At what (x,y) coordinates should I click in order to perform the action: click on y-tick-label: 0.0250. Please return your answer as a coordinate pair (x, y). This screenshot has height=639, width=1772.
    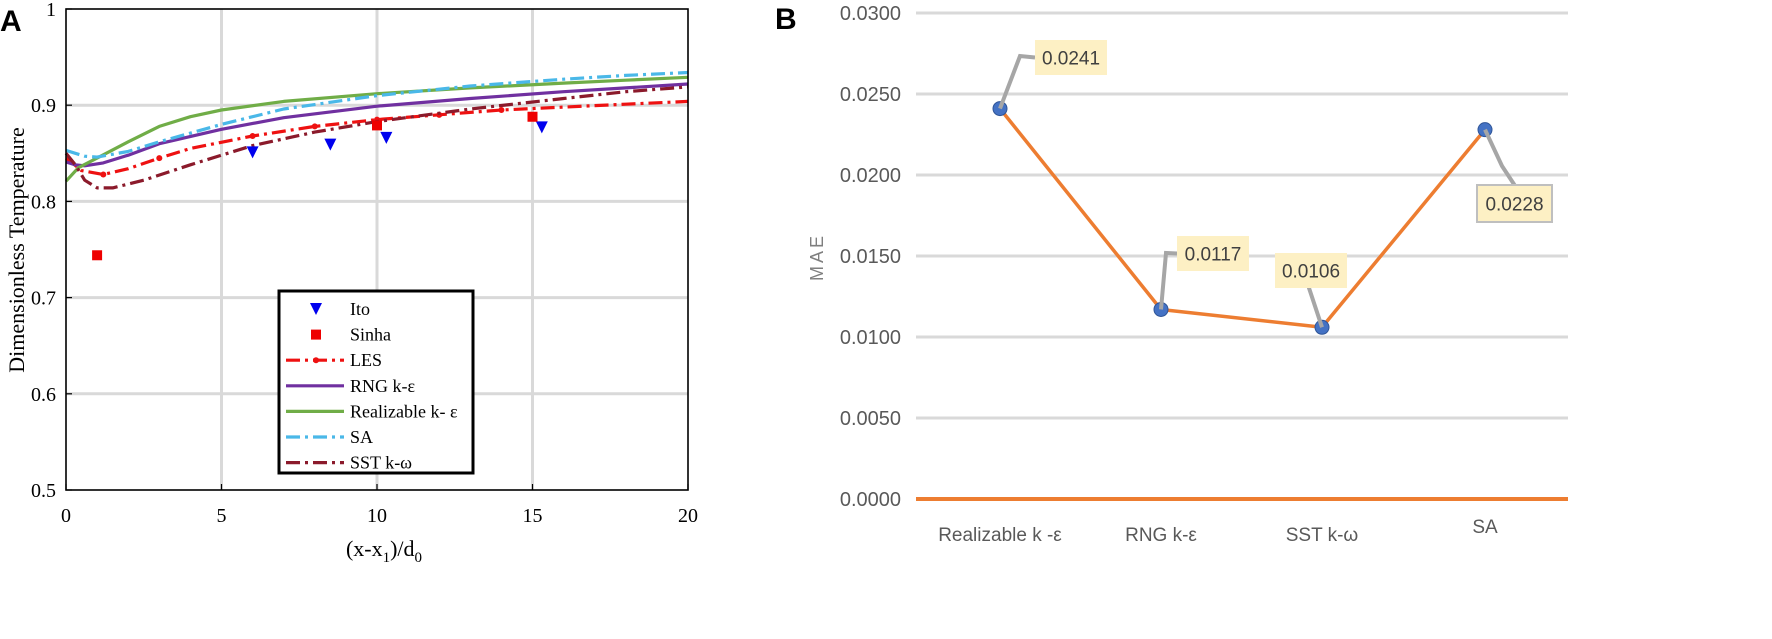
    Looking at the image, I should click on (870, 95).